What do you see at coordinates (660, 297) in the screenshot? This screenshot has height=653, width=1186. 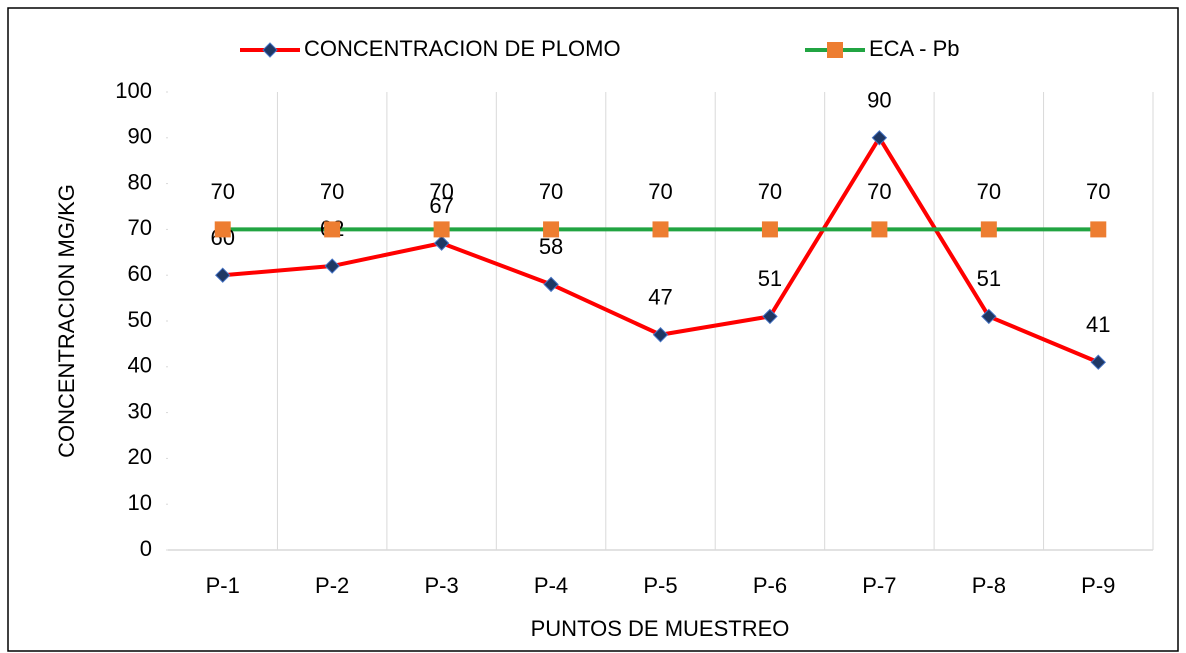 I see `data-label: 47` at bounding box center [660, 297].